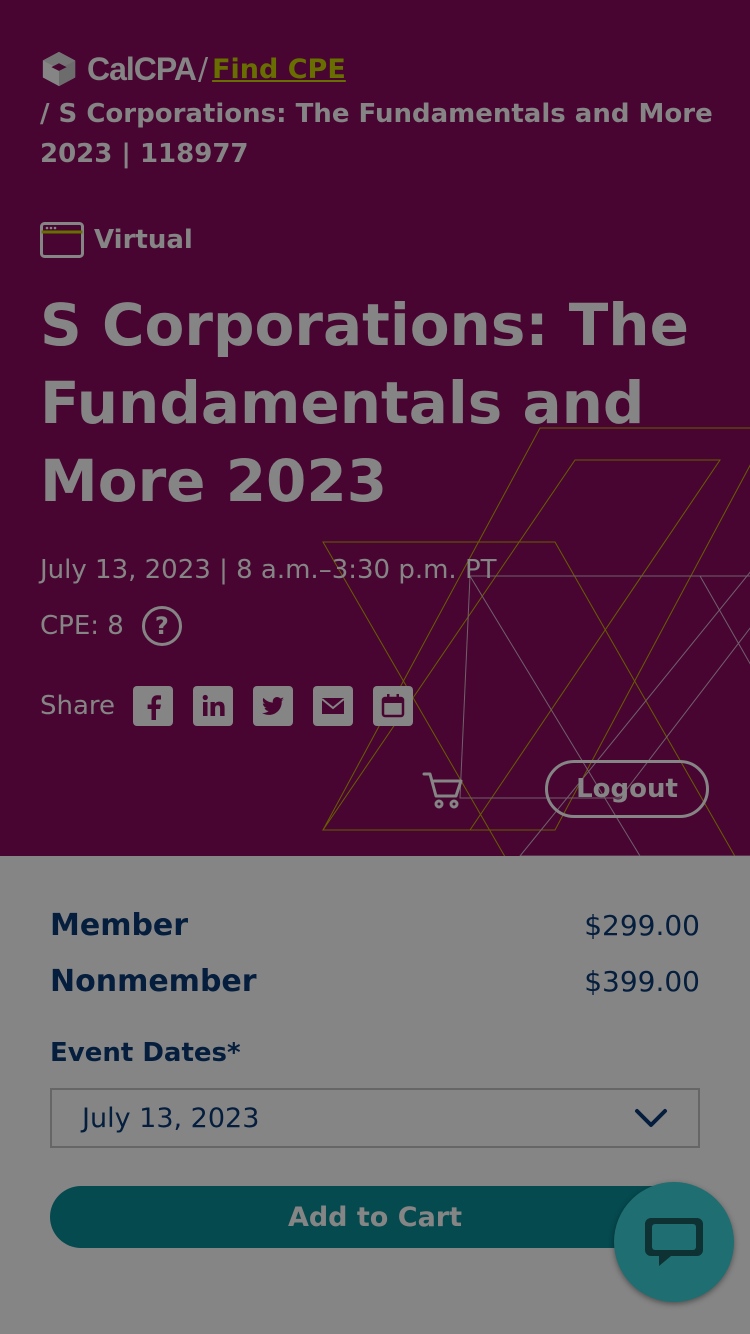  Describe the element at coordinates (142, 68) in the screenshot. I see `logo-text: CalCPA` at that location.